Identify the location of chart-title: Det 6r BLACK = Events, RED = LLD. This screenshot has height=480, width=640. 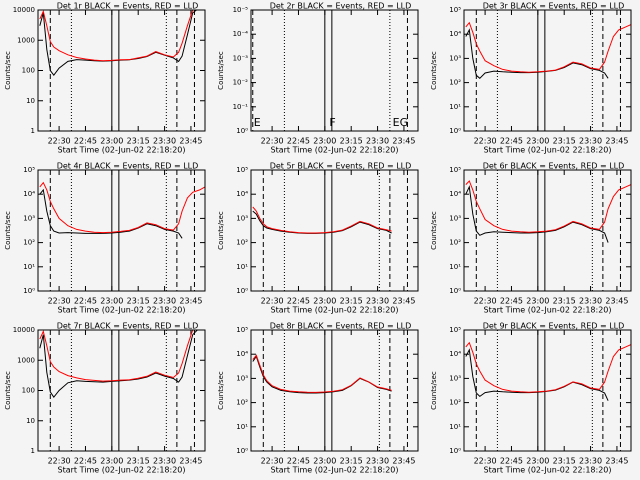
(554, 166).